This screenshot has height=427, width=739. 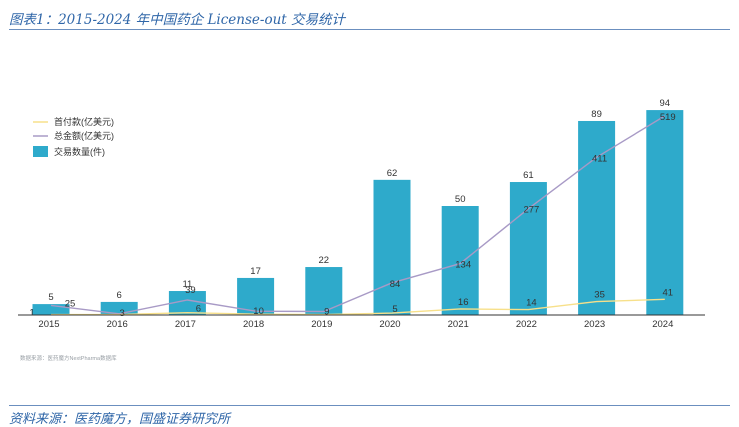 I want to click on total-label-2017: 39, so click(x=190, y=290).